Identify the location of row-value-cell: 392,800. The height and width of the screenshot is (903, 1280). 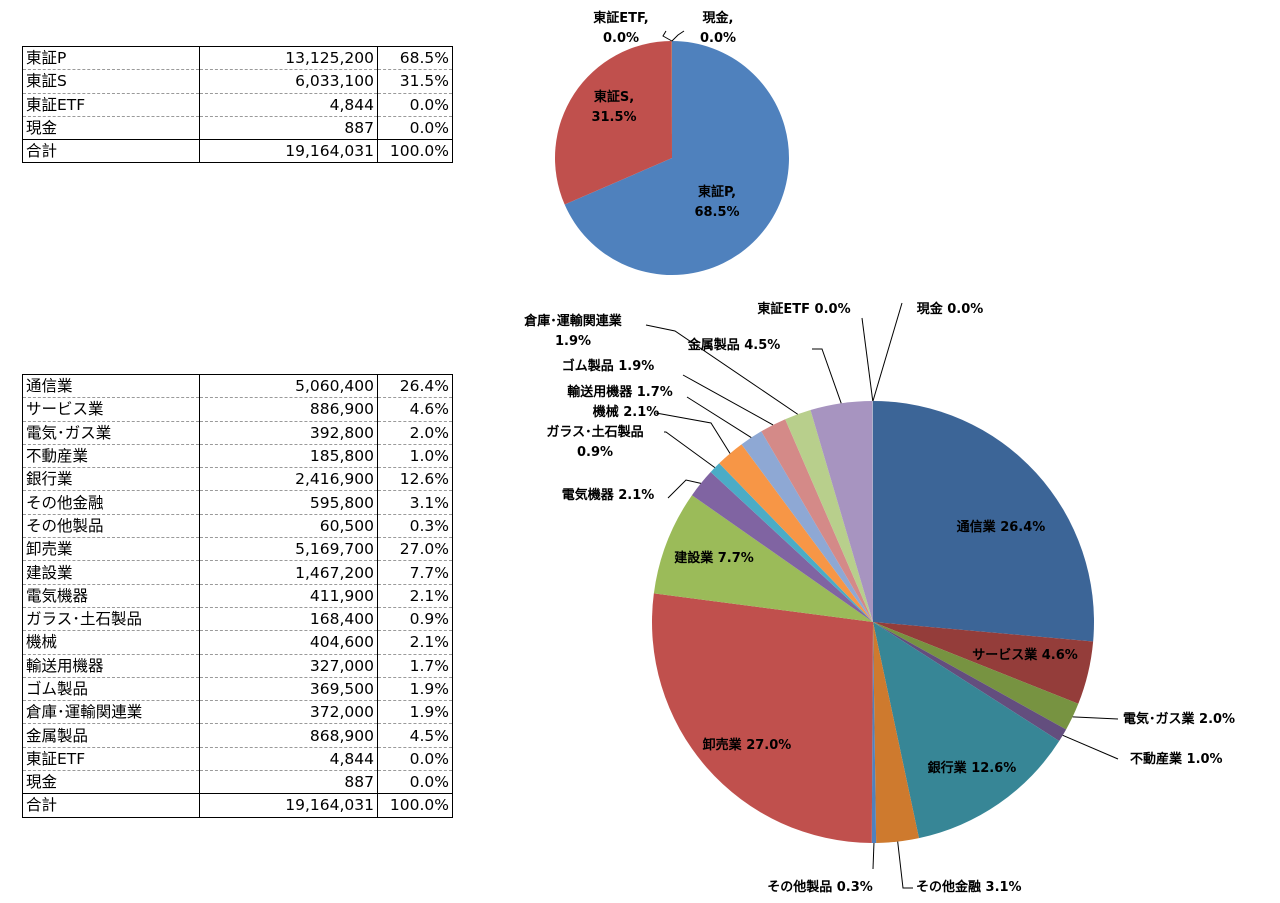
(288, 433).